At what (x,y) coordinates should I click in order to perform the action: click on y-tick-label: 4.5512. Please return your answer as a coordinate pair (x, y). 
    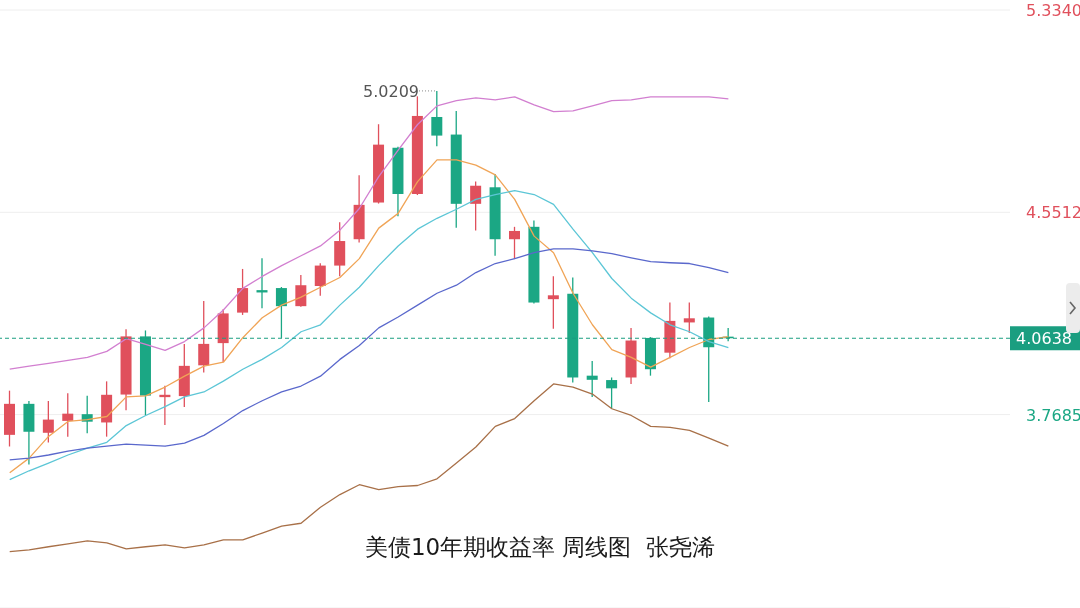
    Looking at the image, I should click on (1053, 213).